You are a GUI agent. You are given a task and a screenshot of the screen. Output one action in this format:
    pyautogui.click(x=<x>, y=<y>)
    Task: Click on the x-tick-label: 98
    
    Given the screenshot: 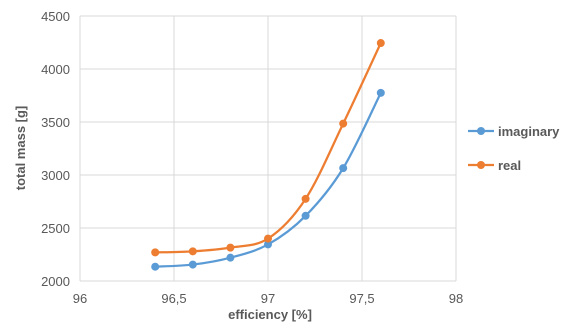 What is the action you would take?
    pyautogui.click(x=456, y=298)
    